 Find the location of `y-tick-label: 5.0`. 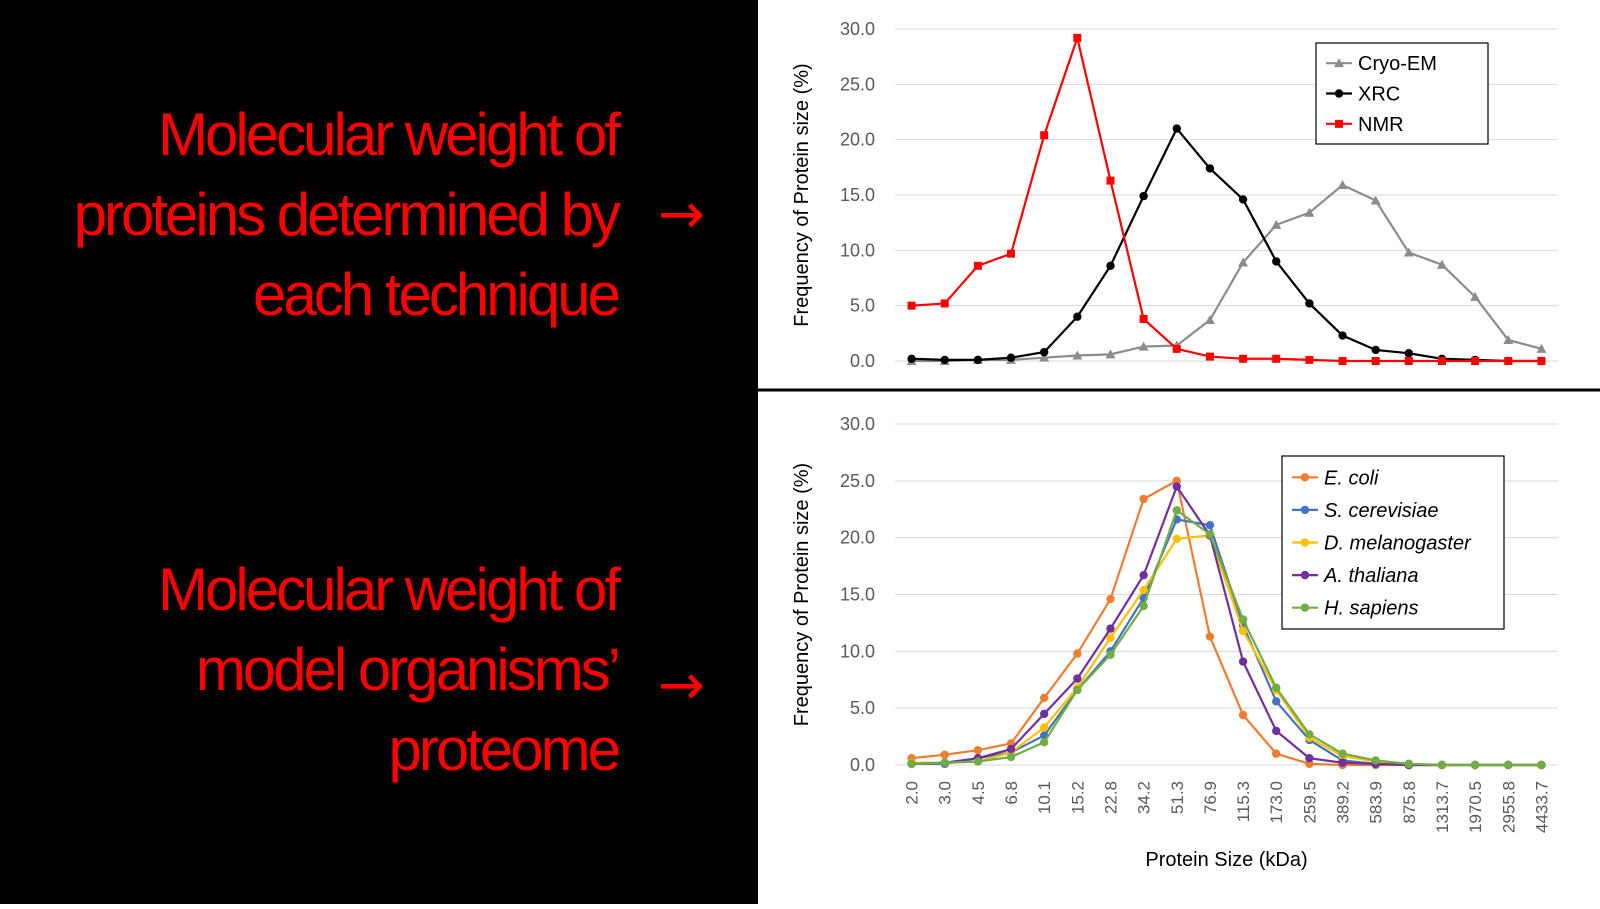

y-tick-label: 5.0 is located at coordinates (862, 306).